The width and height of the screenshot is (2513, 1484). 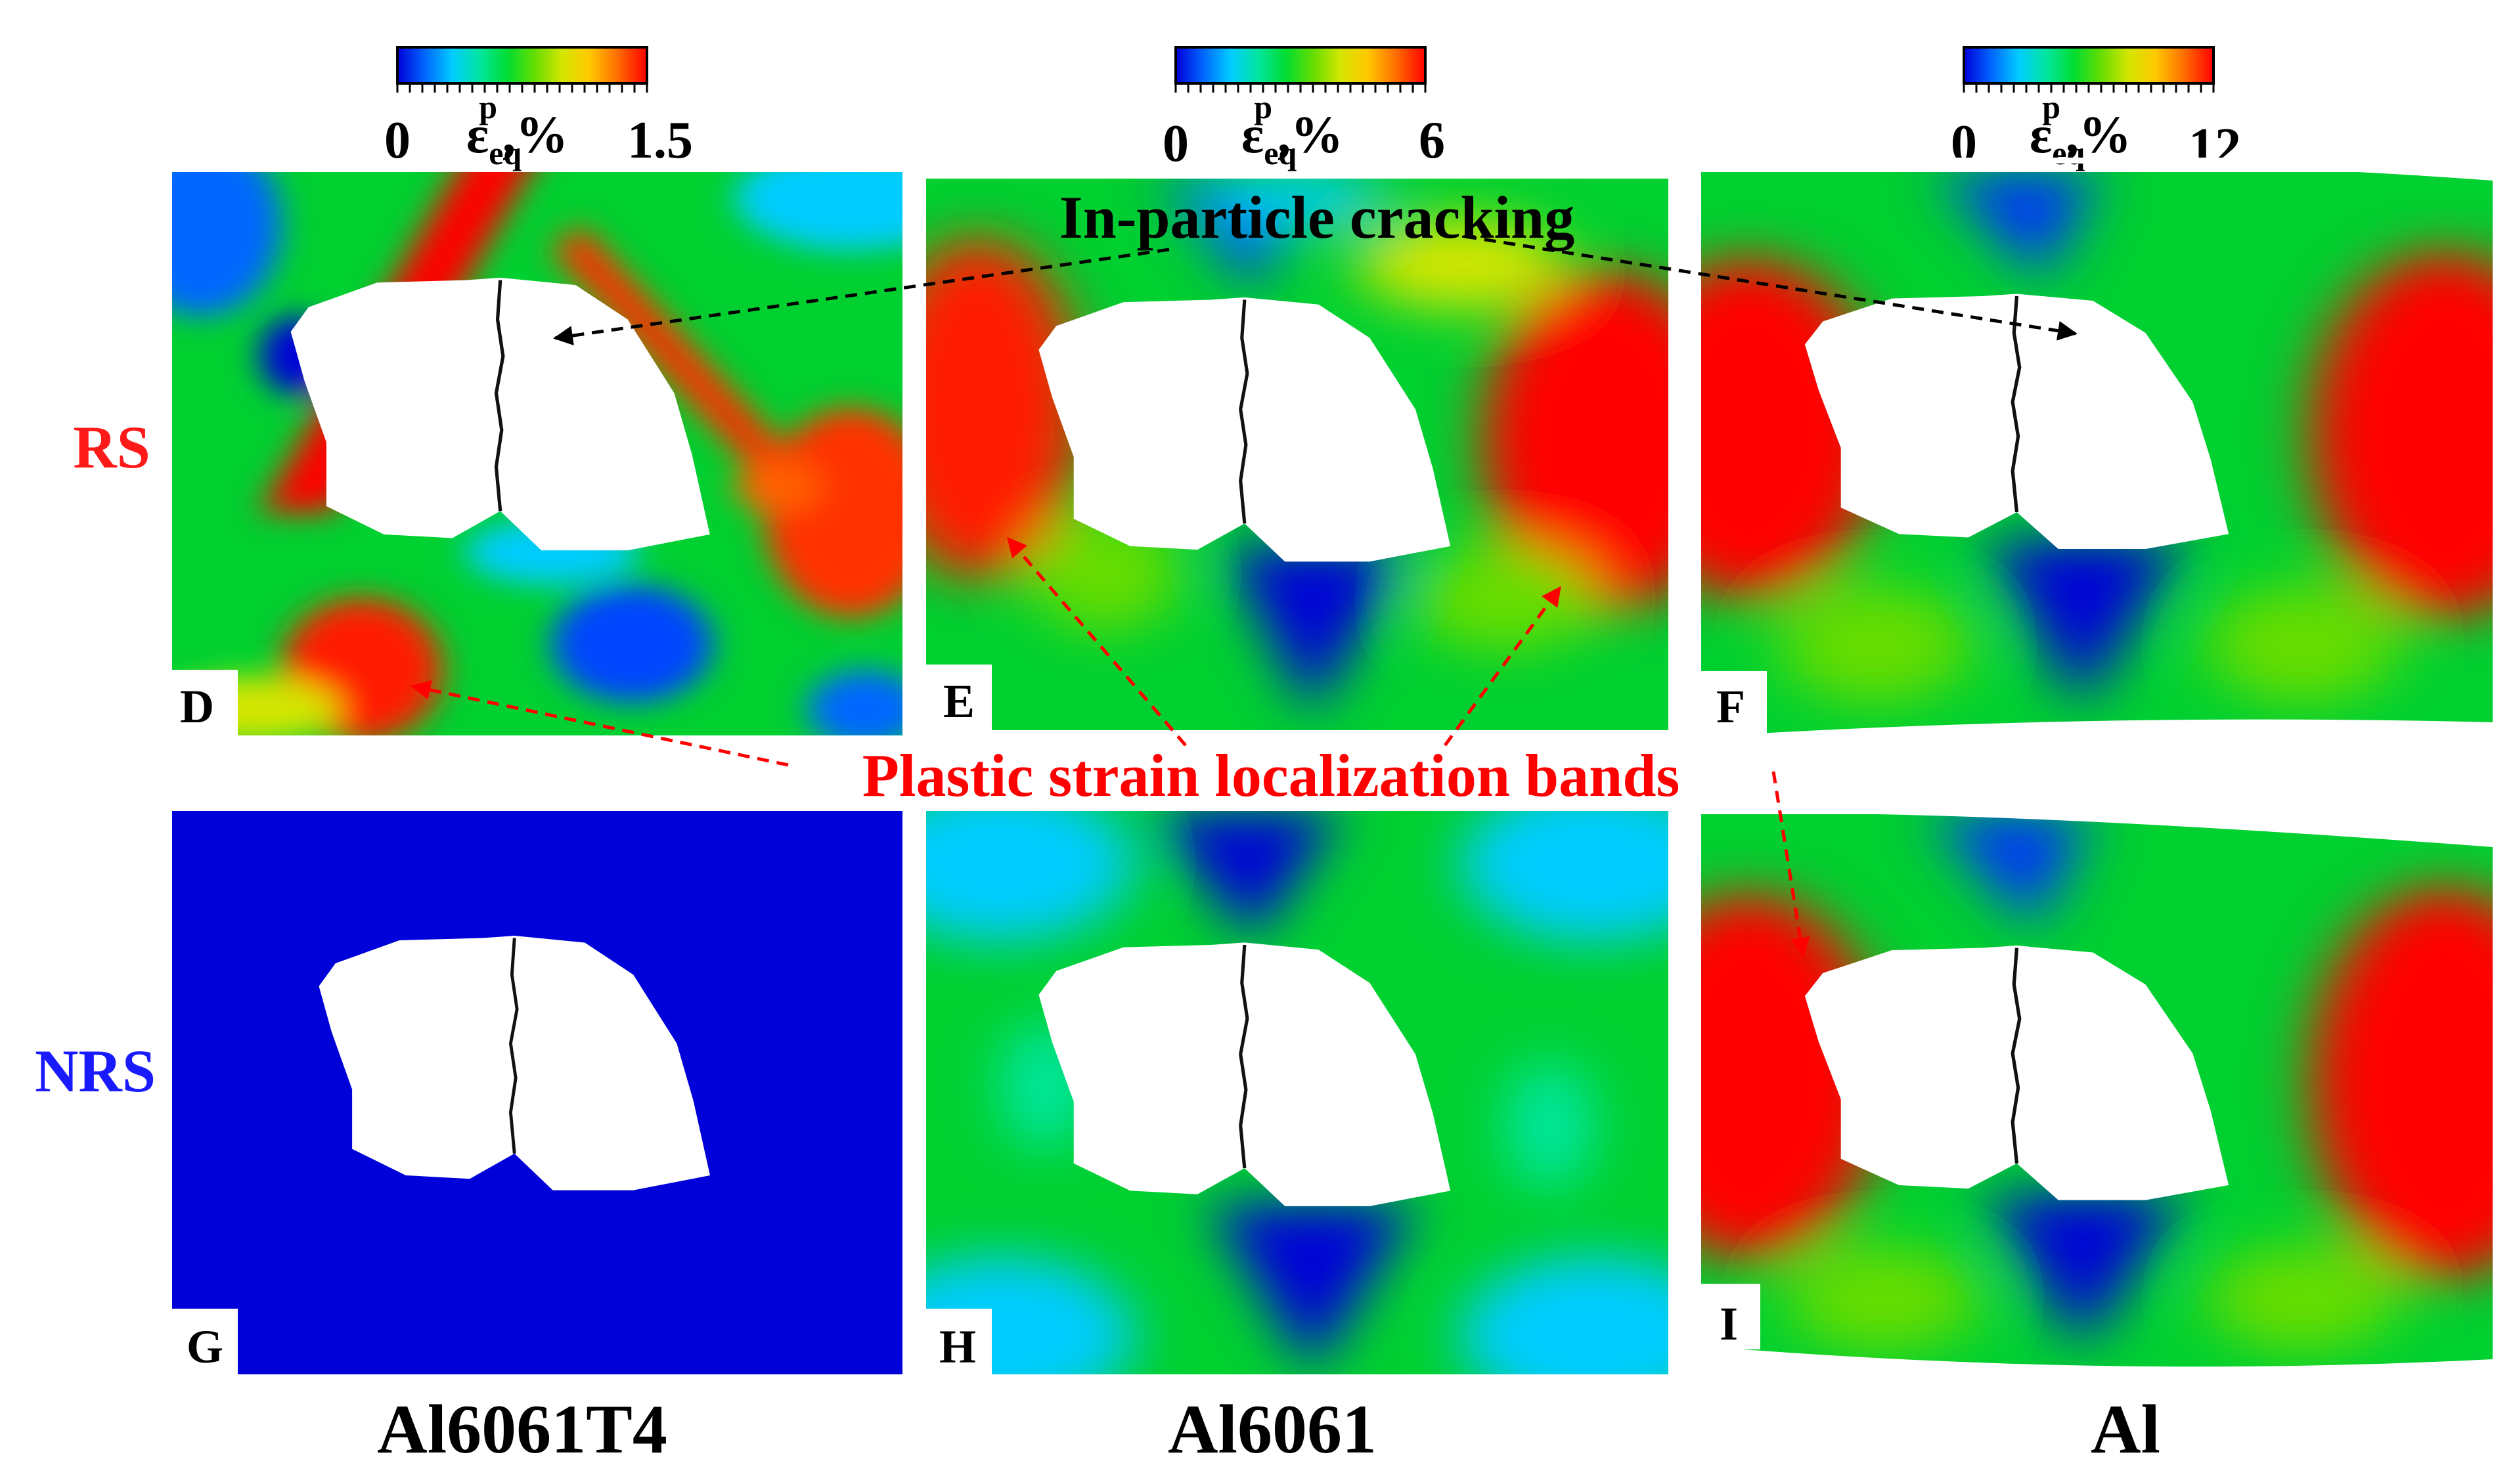 I want to click on panel-letter-h: H, so click(x=957, y=1346).